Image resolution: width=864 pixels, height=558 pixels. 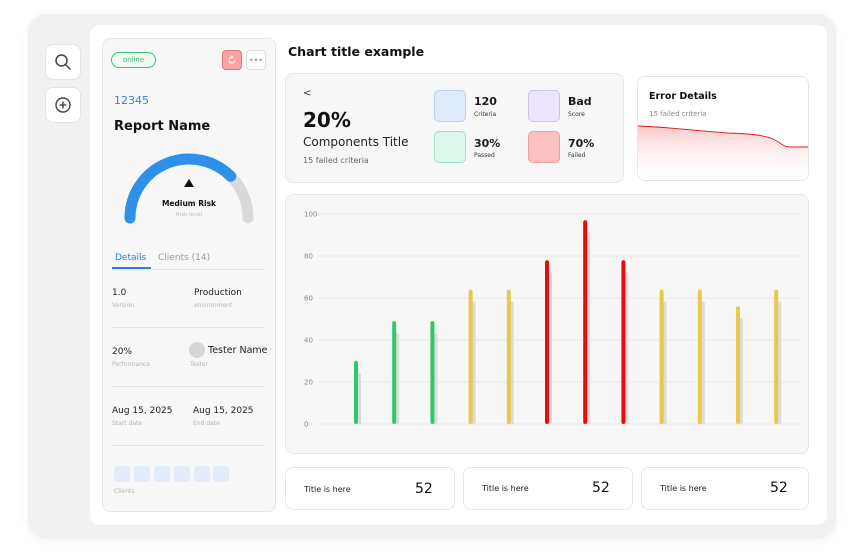 What do you see at coordinates (188, 269) in the screenshot?
I see `tabs-divider` at bounding box center [188, 269].